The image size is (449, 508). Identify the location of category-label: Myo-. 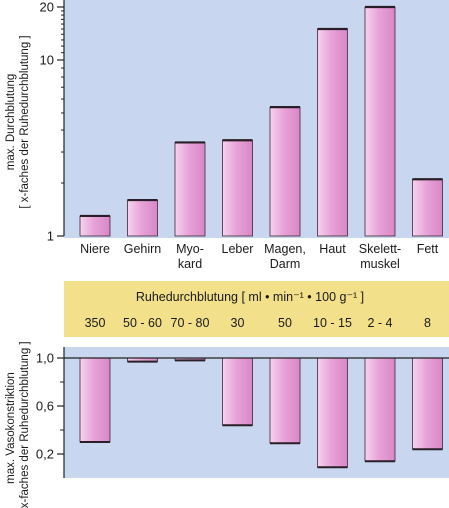
(190, 249).